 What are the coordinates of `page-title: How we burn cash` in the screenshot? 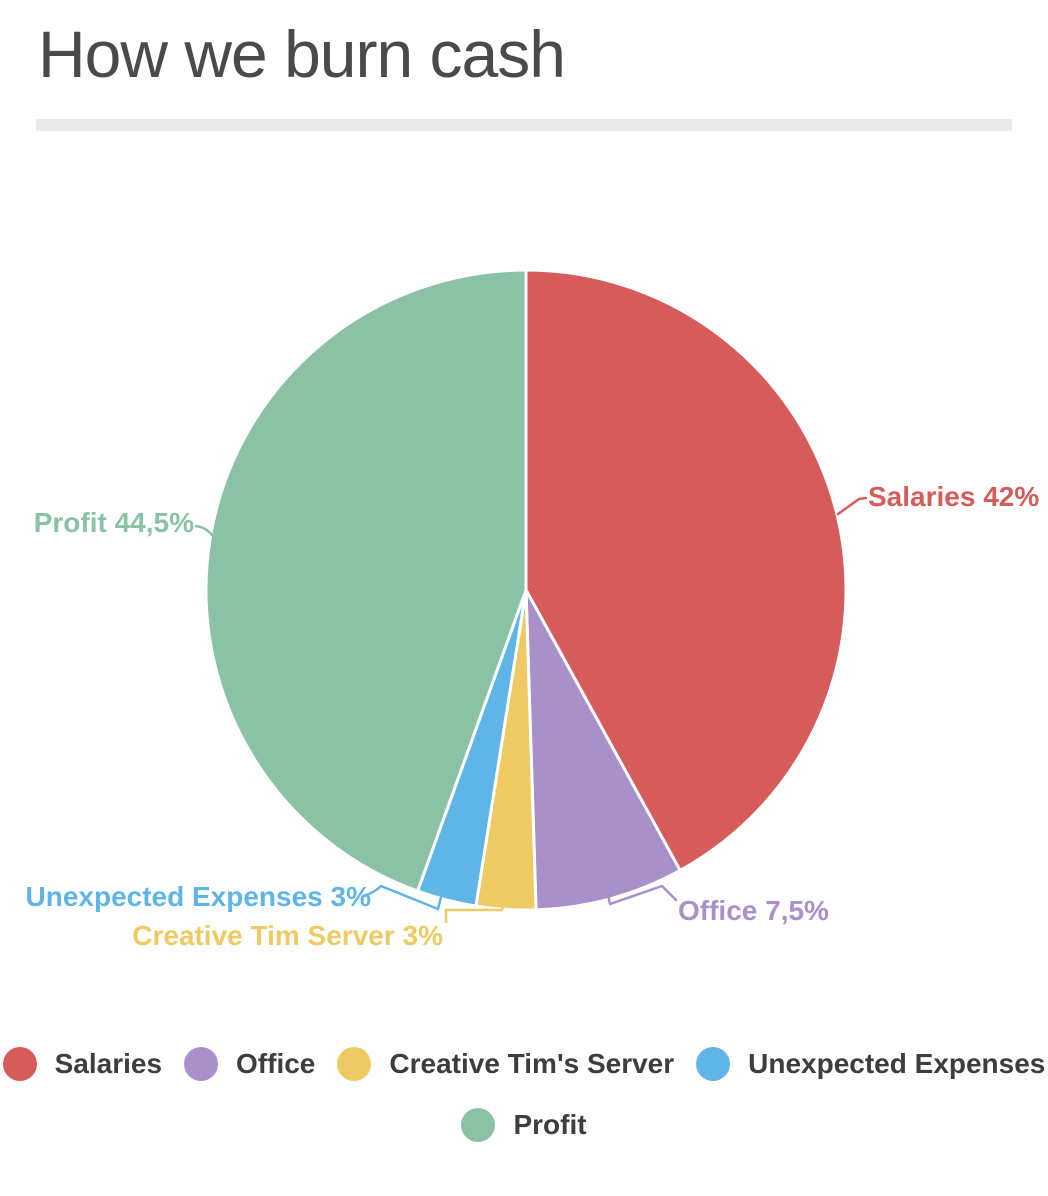 It's located at (302, 54).